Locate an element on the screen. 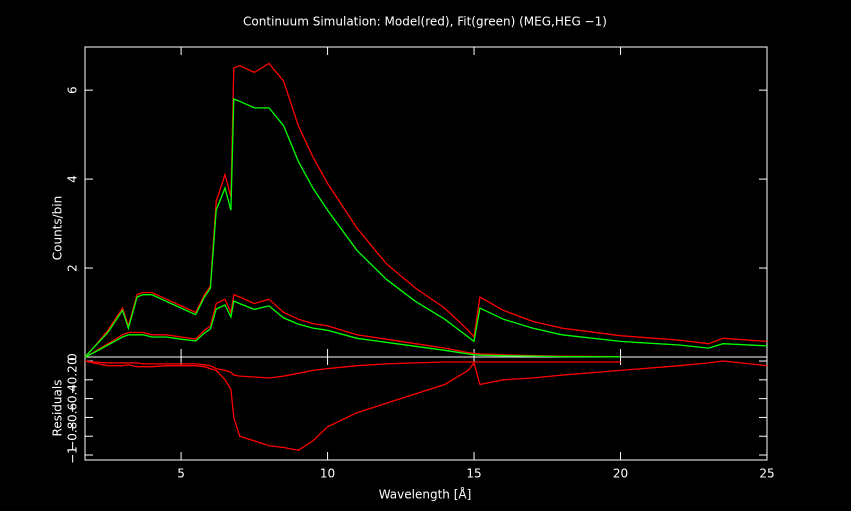 The height and width of the screenshot is (511, 851). y-axis-label: Counts/bin is located at coordinates (58, 228).